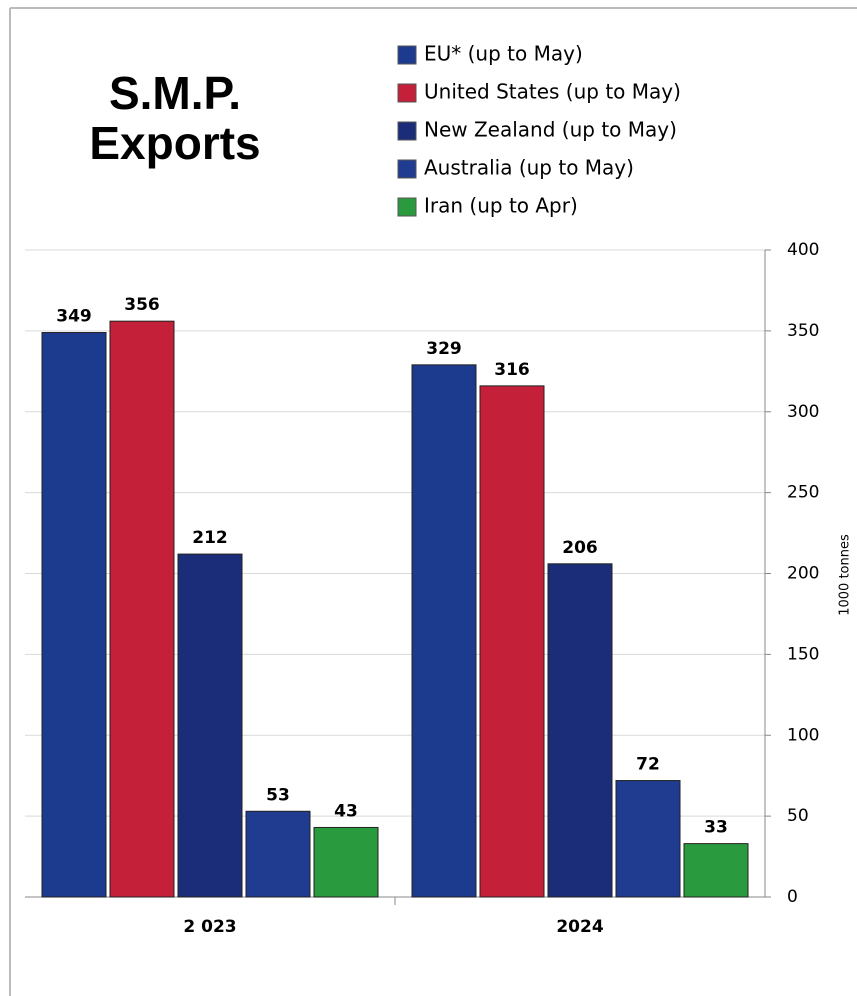  Describe the element at coordinates (792, 897) in the screenshot. I see `y-tick-label: 0` at that location.